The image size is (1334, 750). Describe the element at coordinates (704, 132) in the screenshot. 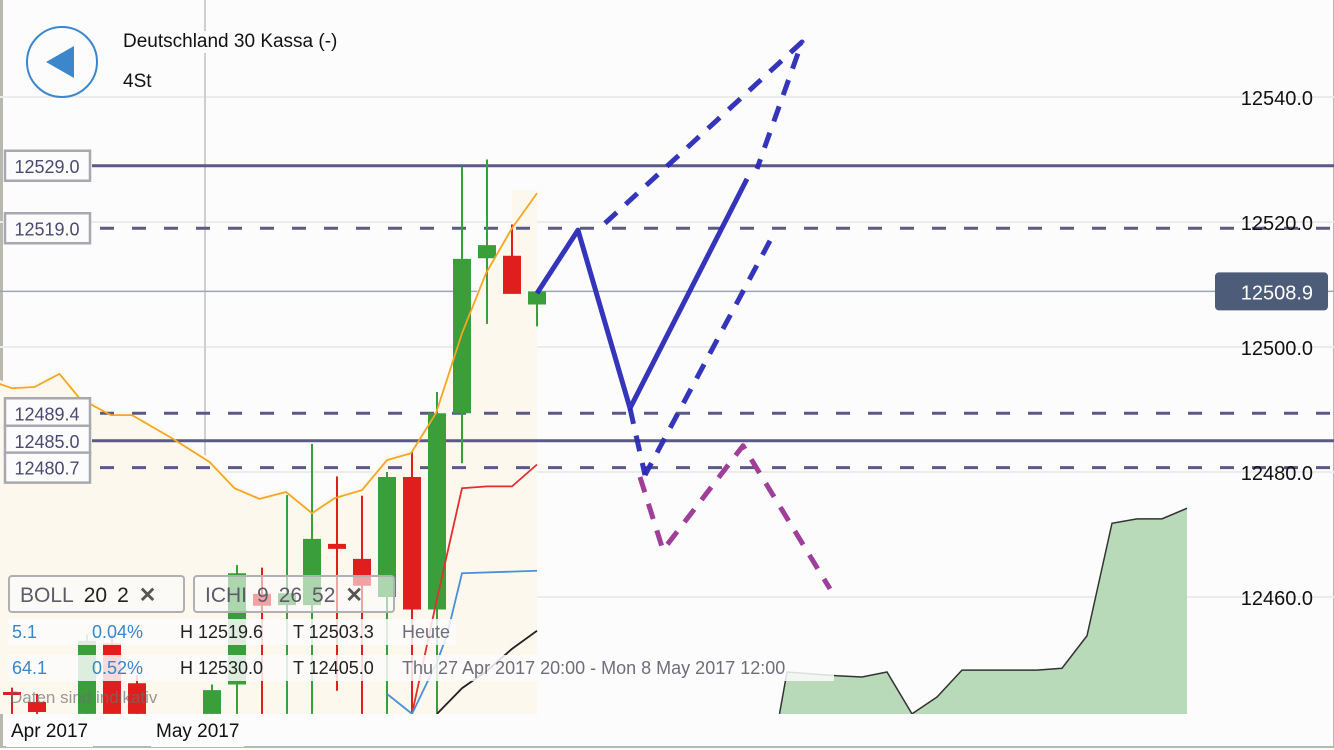

I see `projection-upper-dashed-drawing` at that location.